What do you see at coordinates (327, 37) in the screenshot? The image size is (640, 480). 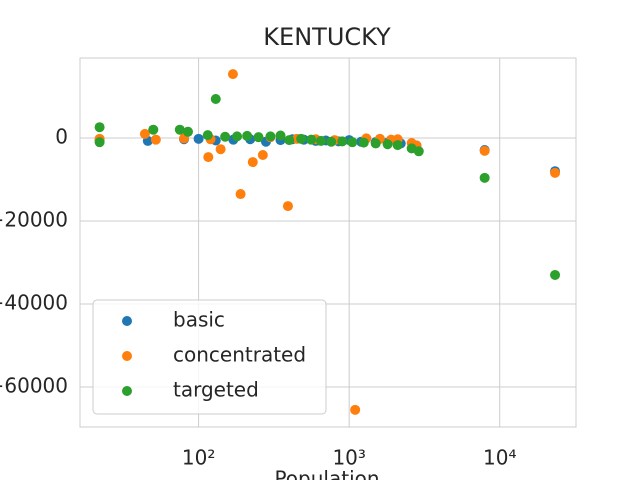 I see `chart-title: KENTUCKY` at bounding box center [327, 37].